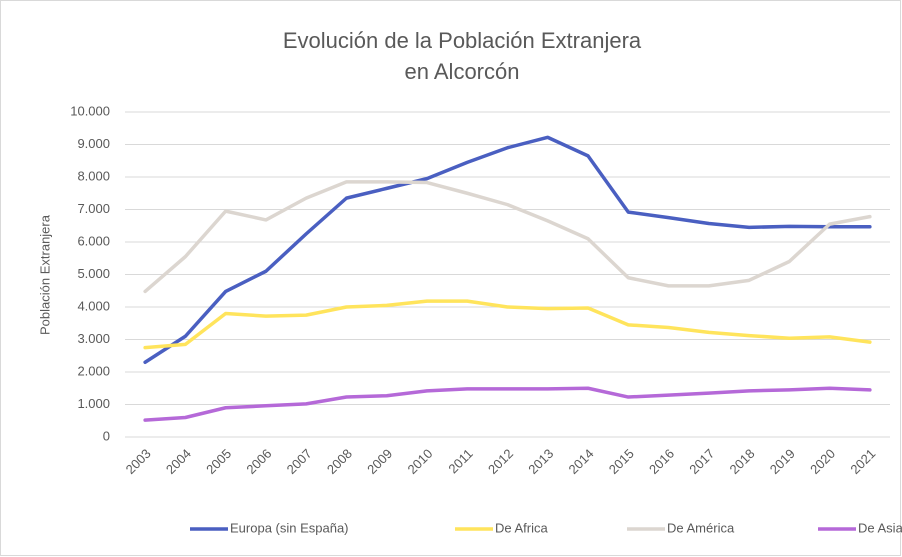 This screenshot has width=902, height=557. What do you see at coordinates (93, 208) in the screenshot?
I see `y-tick-label: 7.000` at bounding box center [93, 208].